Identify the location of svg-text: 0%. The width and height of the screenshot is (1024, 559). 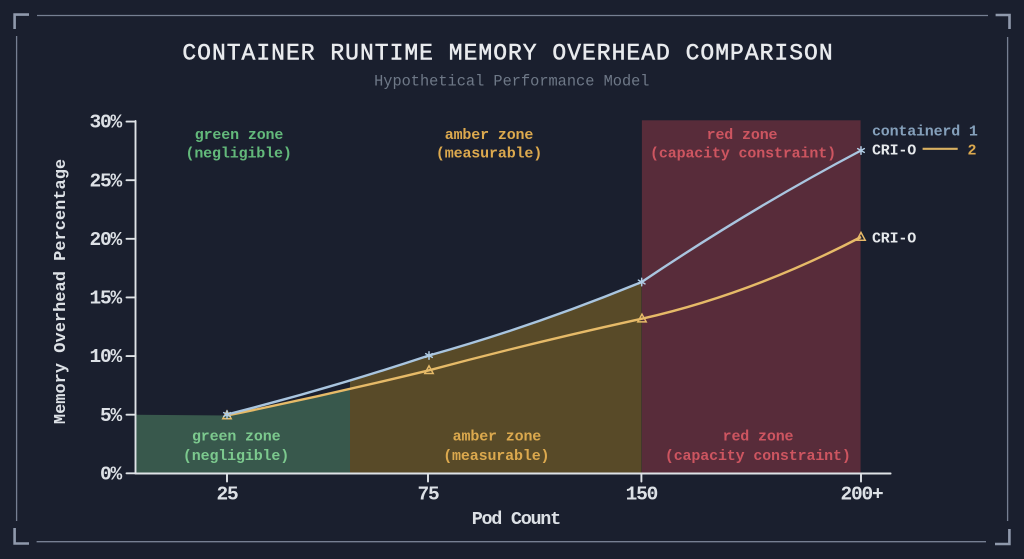
(111, 475).